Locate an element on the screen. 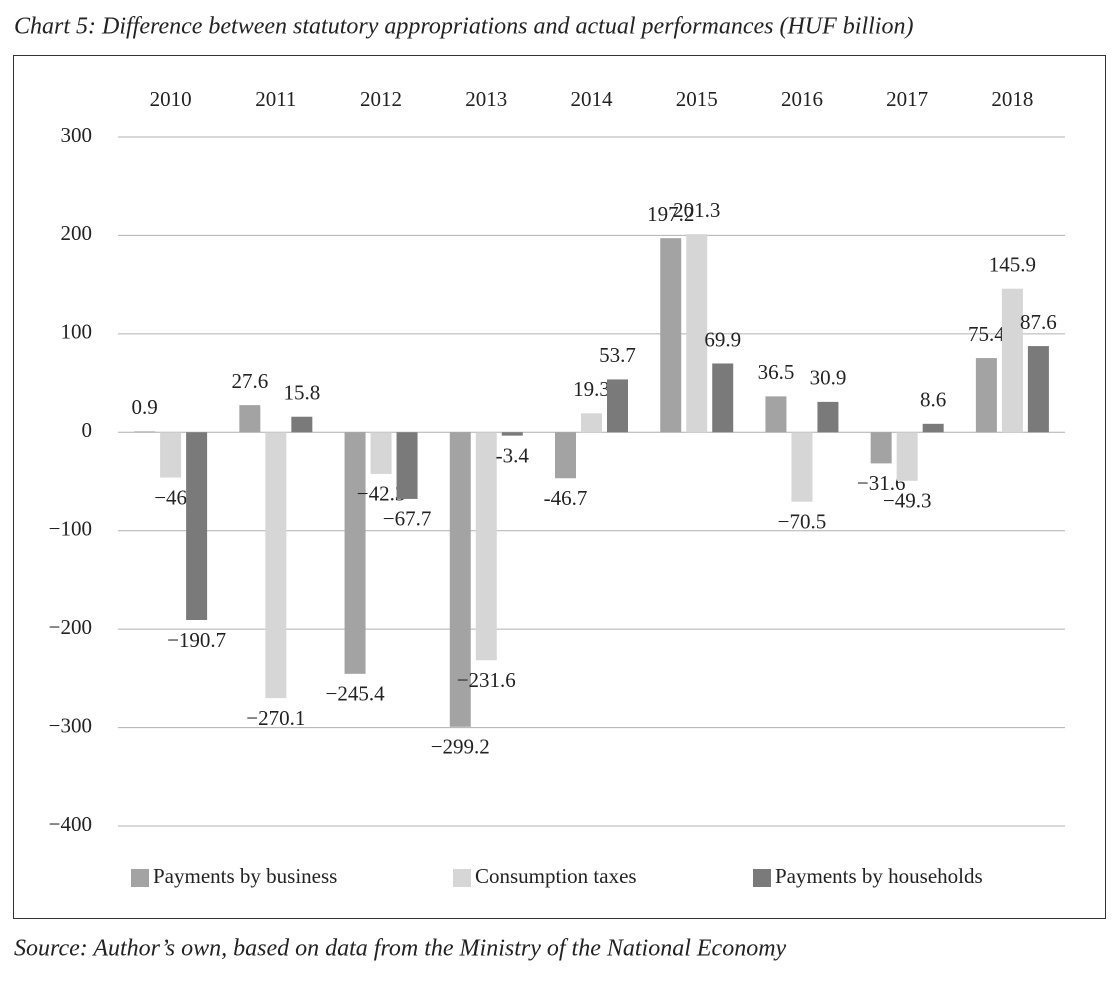 The width and height of the screenshot is (1118, 981). x-tick-label: 2015 is located at coordinates (697, 99).